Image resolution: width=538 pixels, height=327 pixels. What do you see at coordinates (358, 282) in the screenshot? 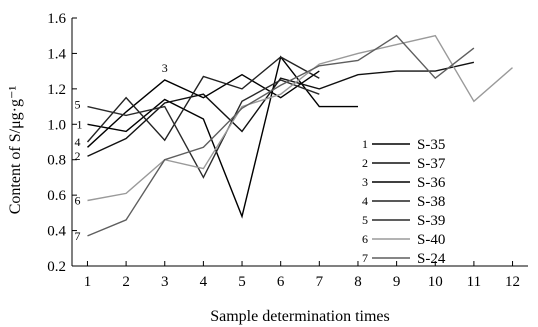
I see `x-tick-label: 8` at bounding box center [358, 282].